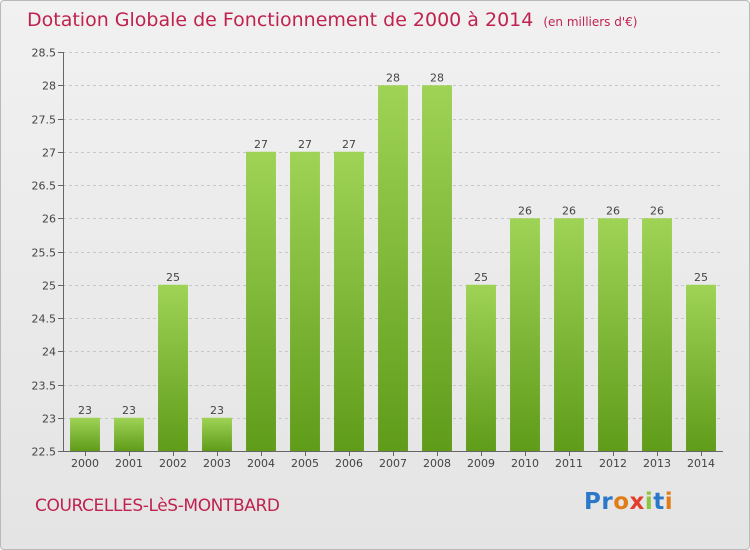 The image size is (750, 550). Describe the element at coordinates (305, 301) in the screenshot. I see `bar-2005` at that location.